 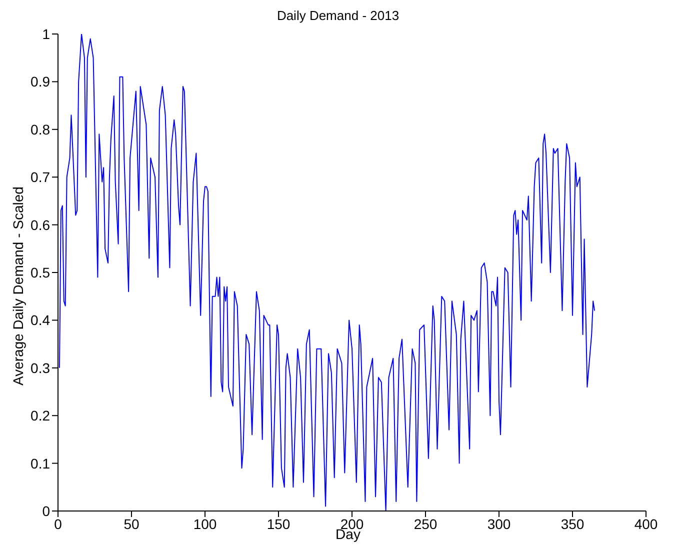 I want to click on y-tick-label: 0.4, so click(x=40, y=320).